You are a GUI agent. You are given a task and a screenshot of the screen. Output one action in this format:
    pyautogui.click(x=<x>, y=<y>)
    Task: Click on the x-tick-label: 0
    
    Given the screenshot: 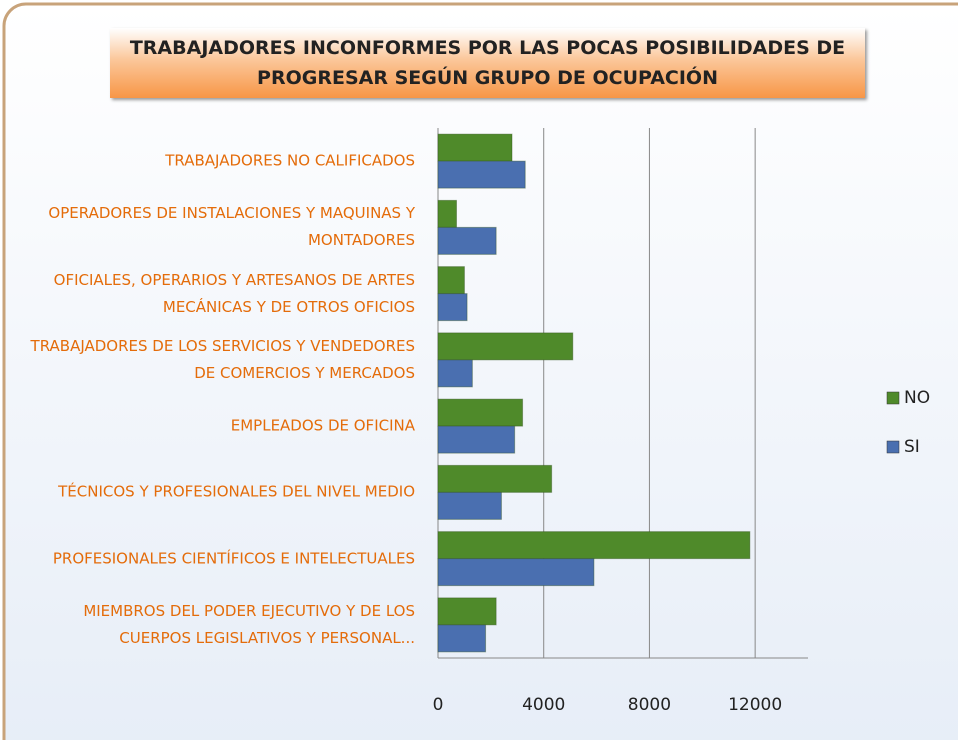 What is the action you would take?
    pyautogui.click(x=438, y=705)
    